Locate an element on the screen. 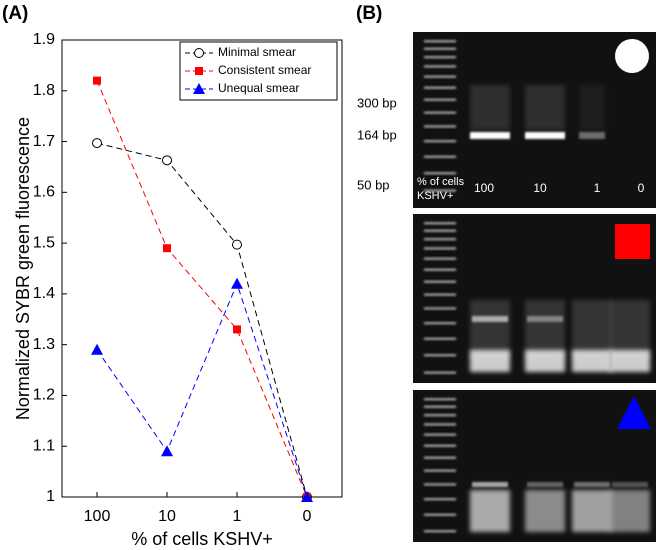  x-tick-label: 1 is located at coordinates (237, 516).